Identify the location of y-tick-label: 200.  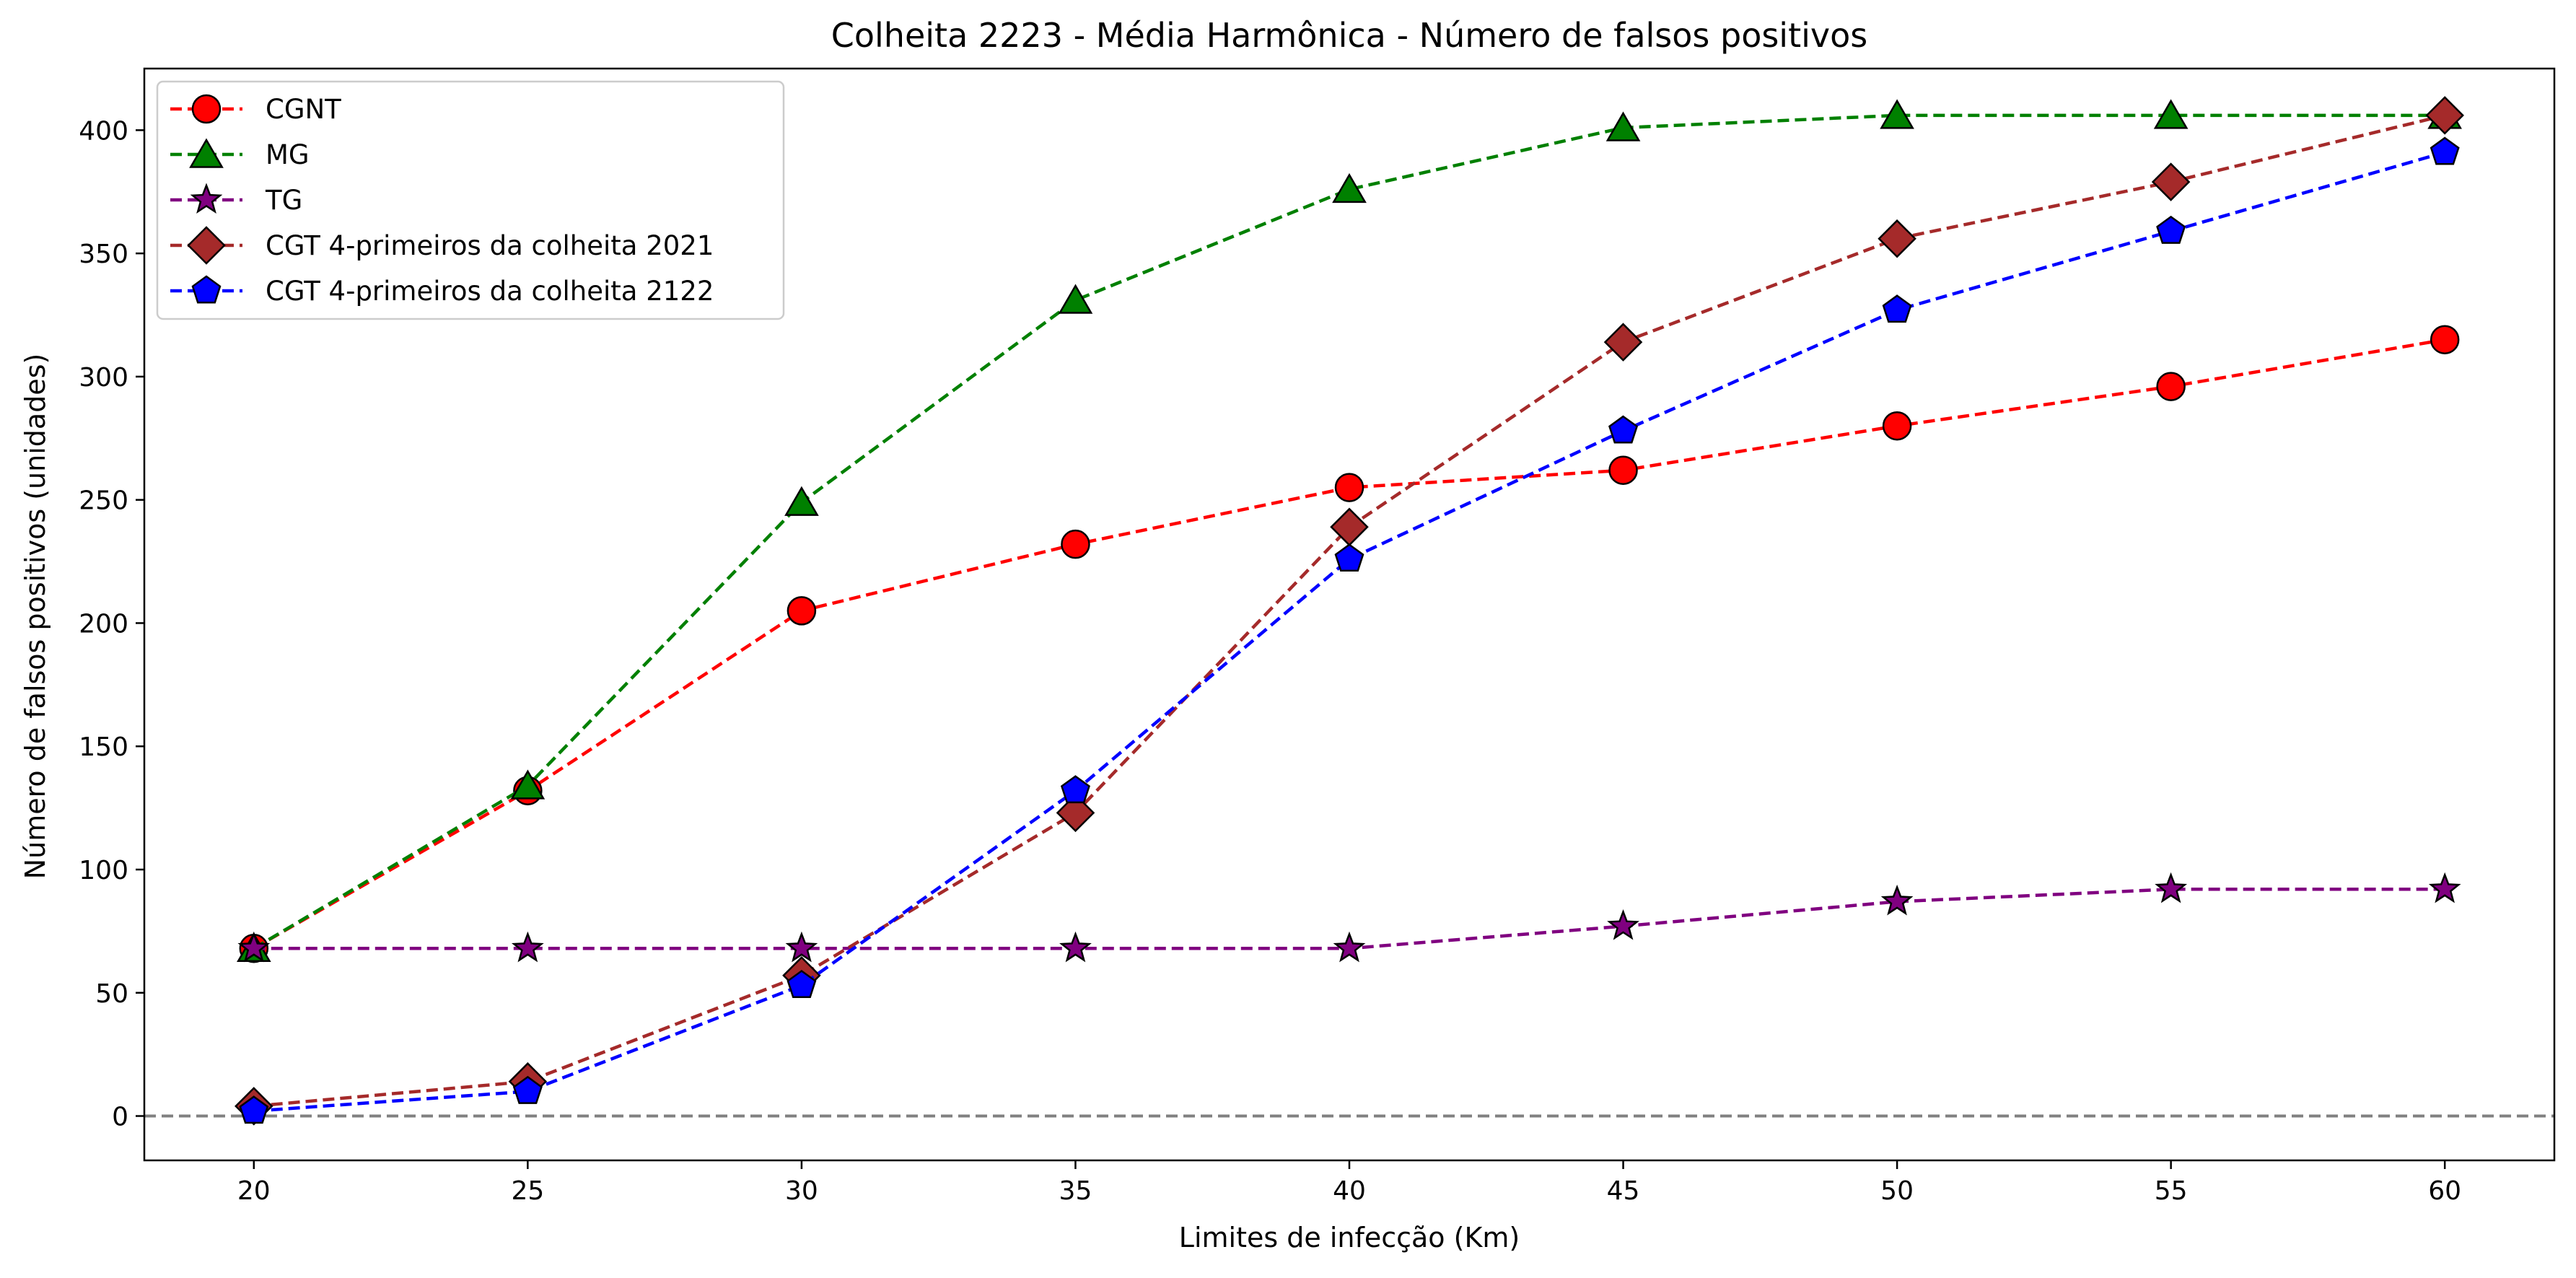
(103, 624).